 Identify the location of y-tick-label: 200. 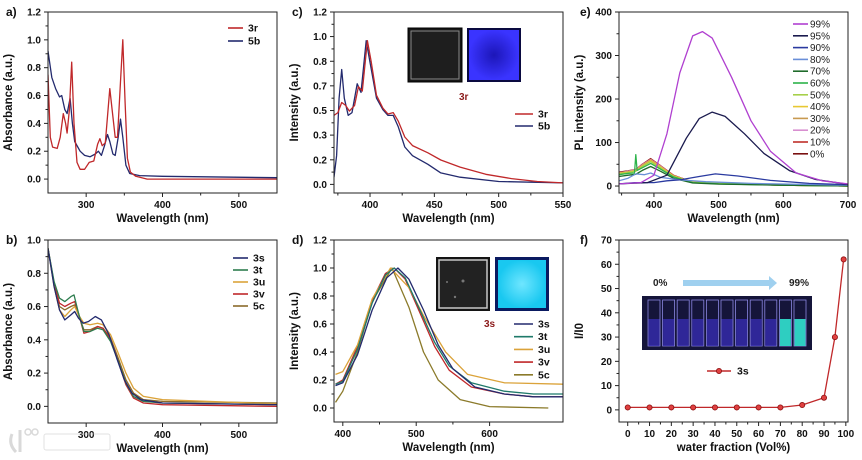
(603, 100).